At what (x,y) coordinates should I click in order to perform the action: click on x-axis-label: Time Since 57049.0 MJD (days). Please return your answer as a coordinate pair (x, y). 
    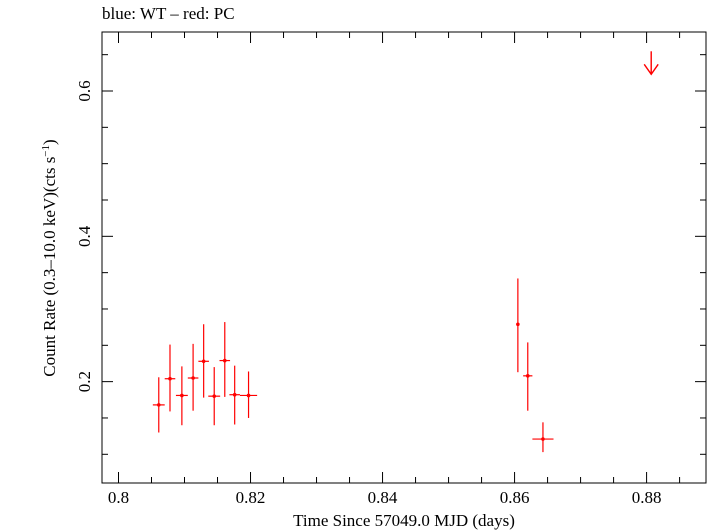
    Looking at the image, I should click on (404, 520).